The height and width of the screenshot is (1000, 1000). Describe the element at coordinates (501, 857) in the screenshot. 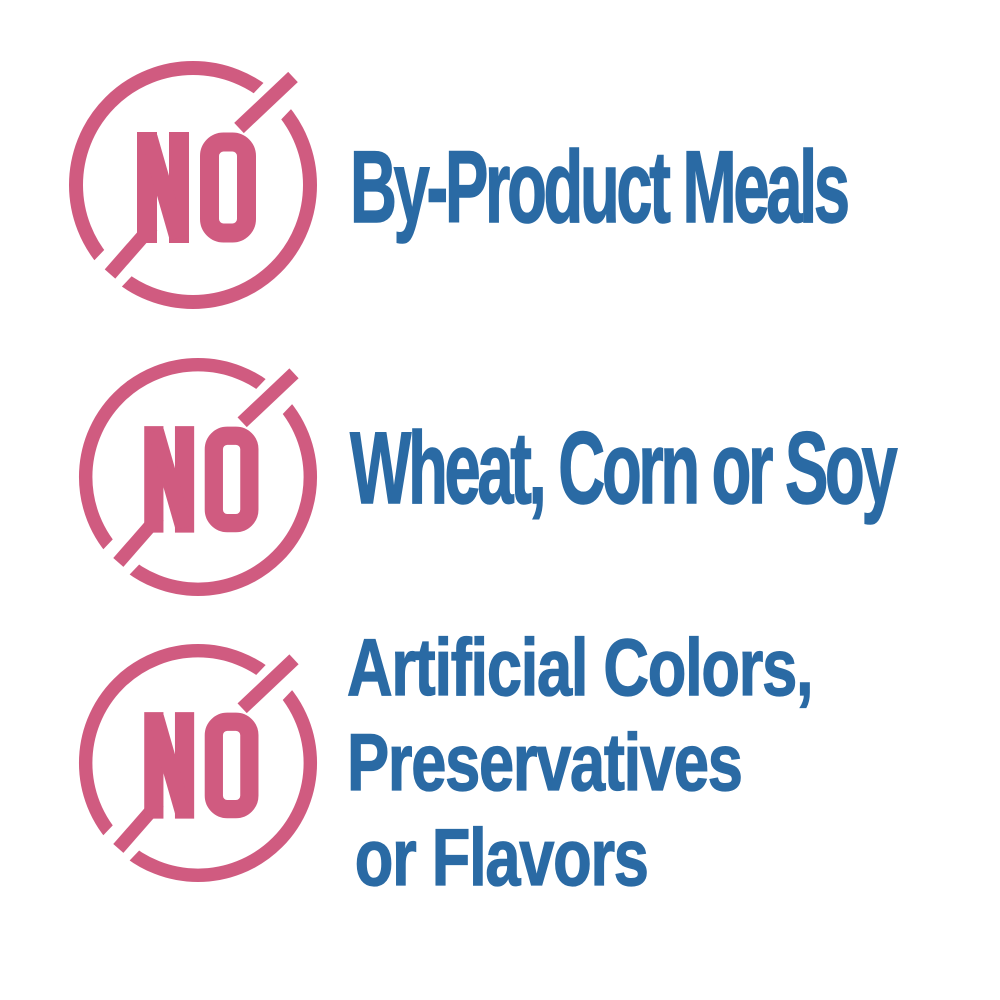

I see `claim-line: or Flavors` at that location.